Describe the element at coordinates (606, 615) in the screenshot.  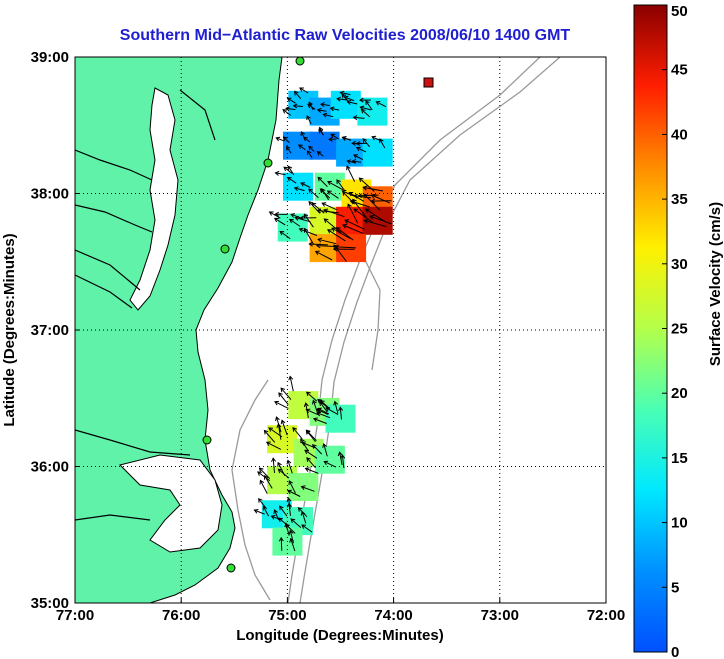
I see `x-tick-label: 72:00` at that location.